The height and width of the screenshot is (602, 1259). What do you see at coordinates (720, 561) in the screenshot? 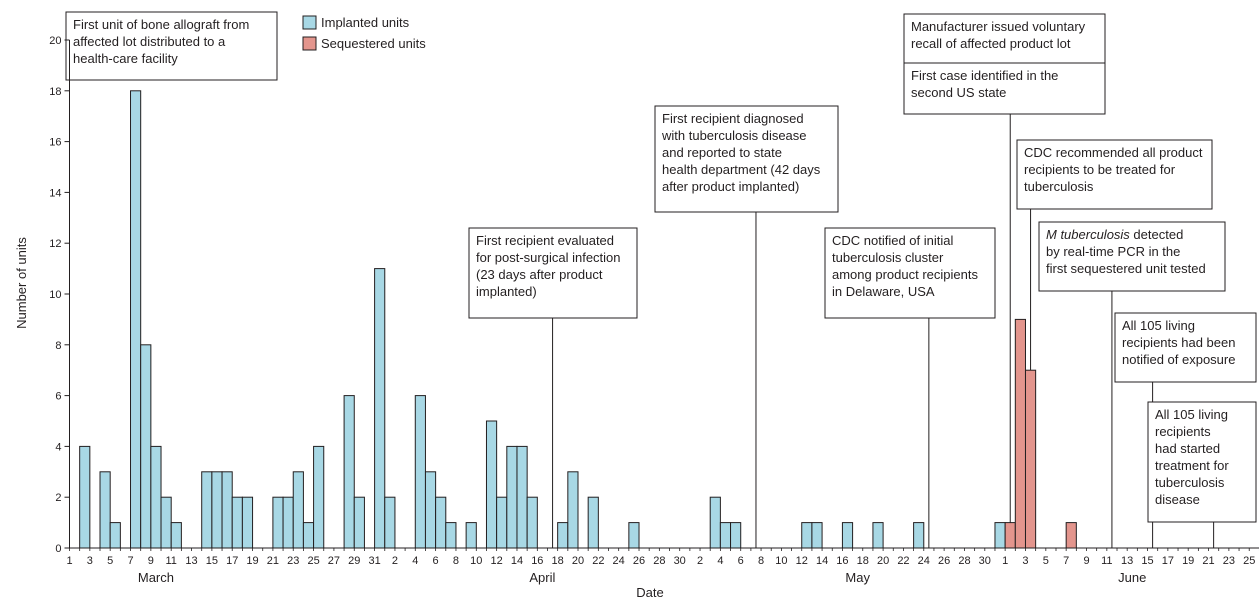
I see `x-tick-label: 4` at bounding box center [720, 561].